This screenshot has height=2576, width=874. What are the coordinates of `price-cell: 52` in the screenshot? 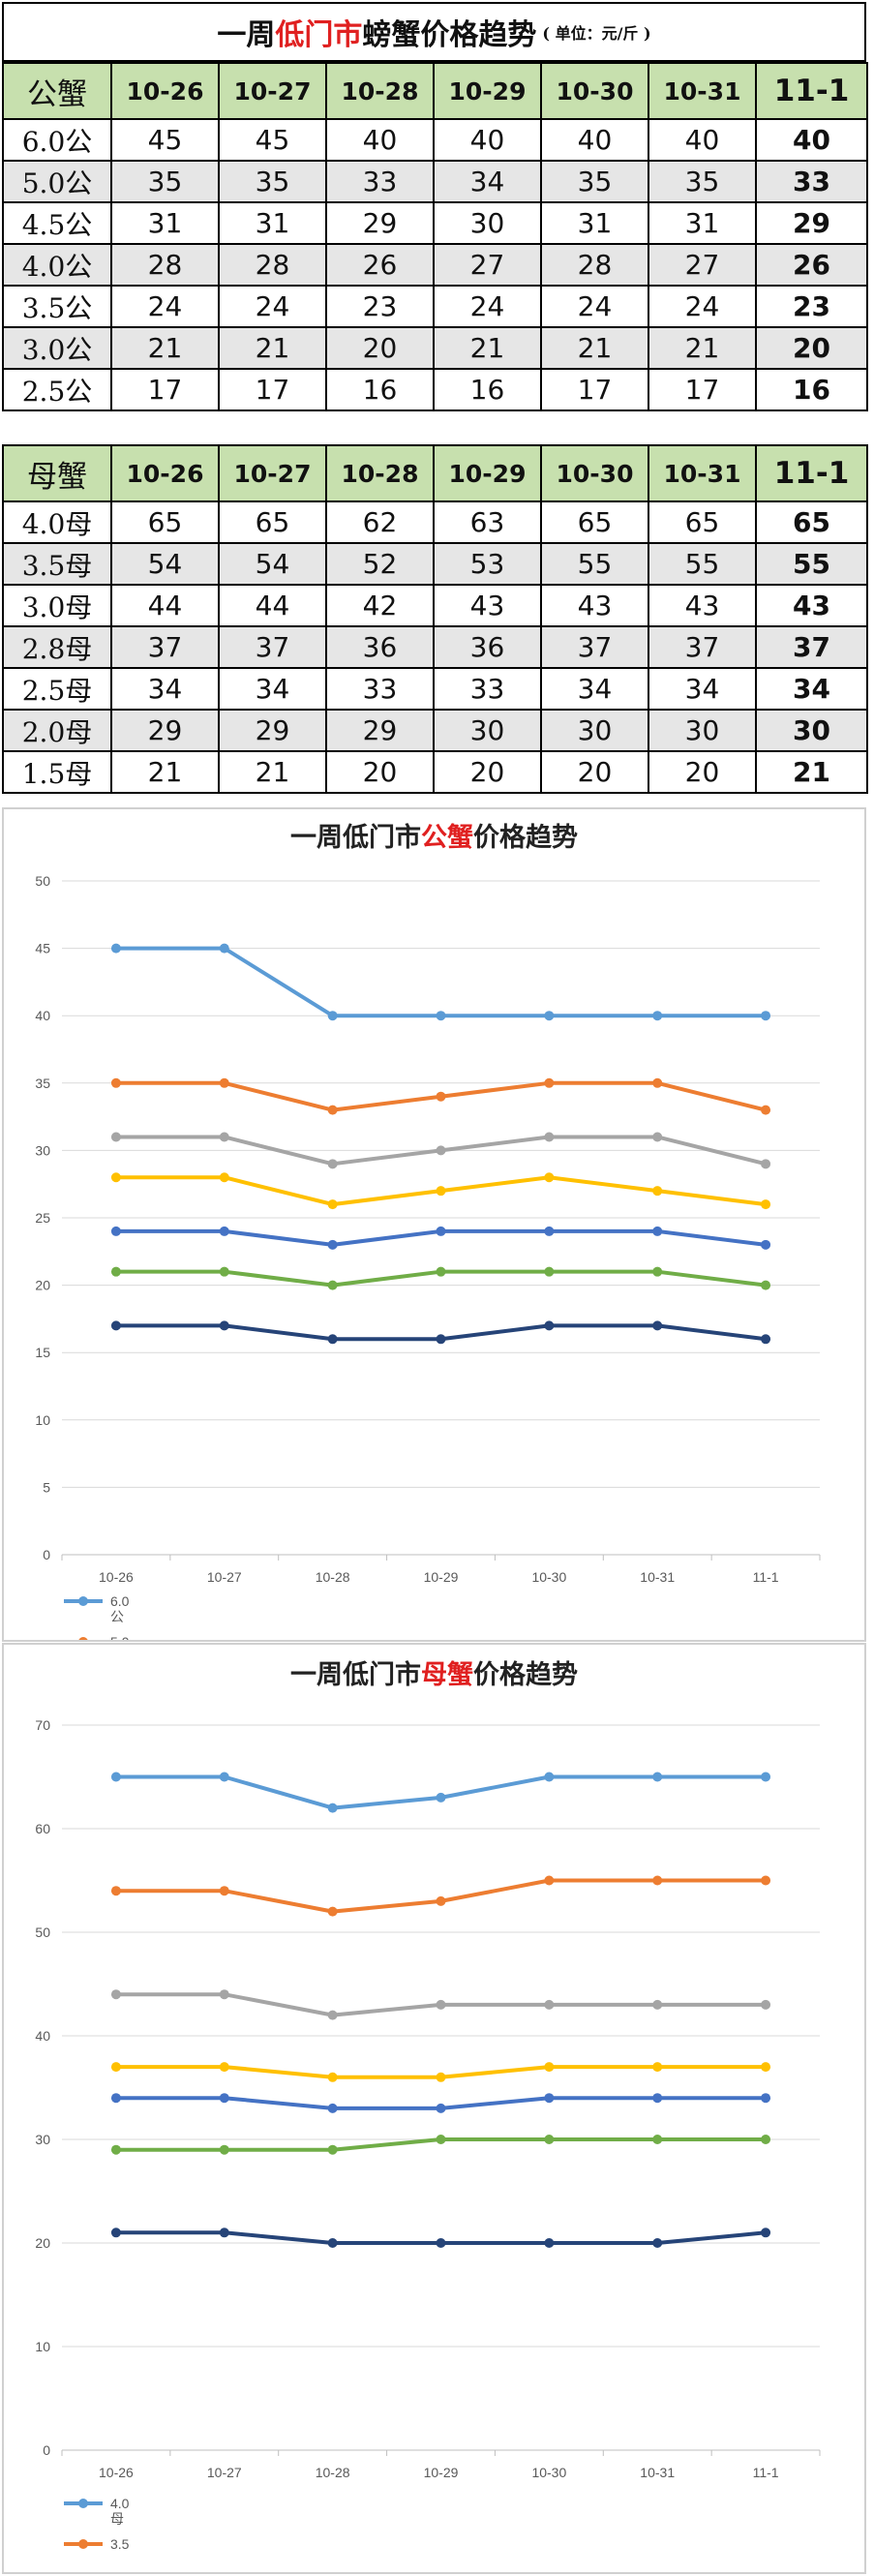 It's located at (380, 564).